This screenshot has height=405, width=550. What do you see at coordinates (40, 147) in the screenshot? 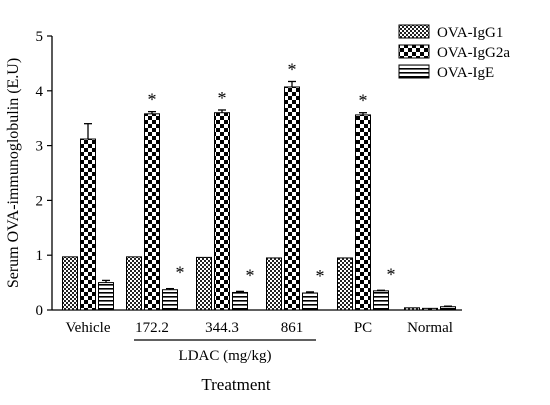
I see `y-tick-label: 3` at bounding box center [40, 147].